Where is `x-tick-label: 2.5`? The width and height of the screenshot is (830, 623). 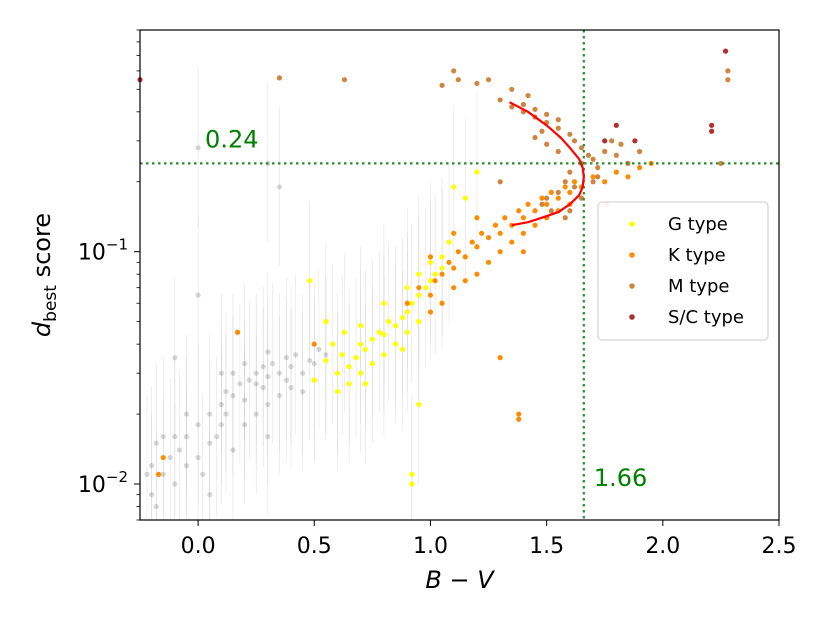 x-tick-label: 2.5 is located at coordinates (779, 546).